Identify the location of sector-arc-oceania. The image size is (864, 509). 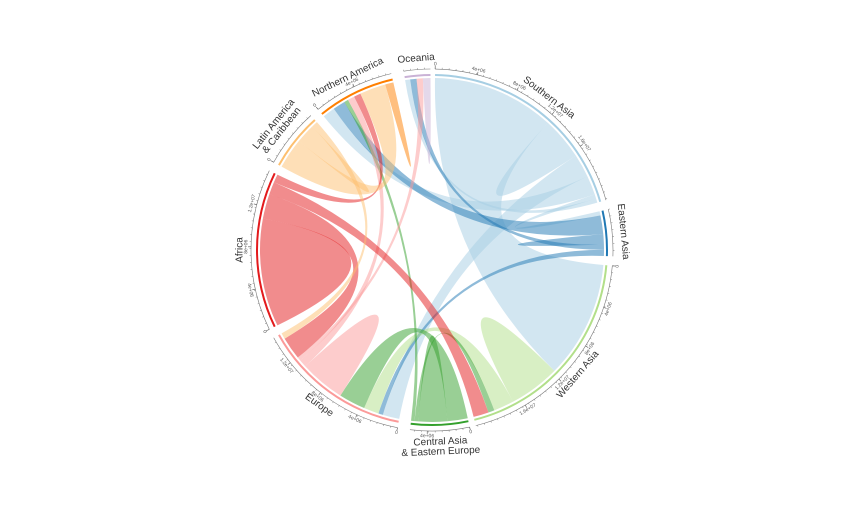
(417, 76).